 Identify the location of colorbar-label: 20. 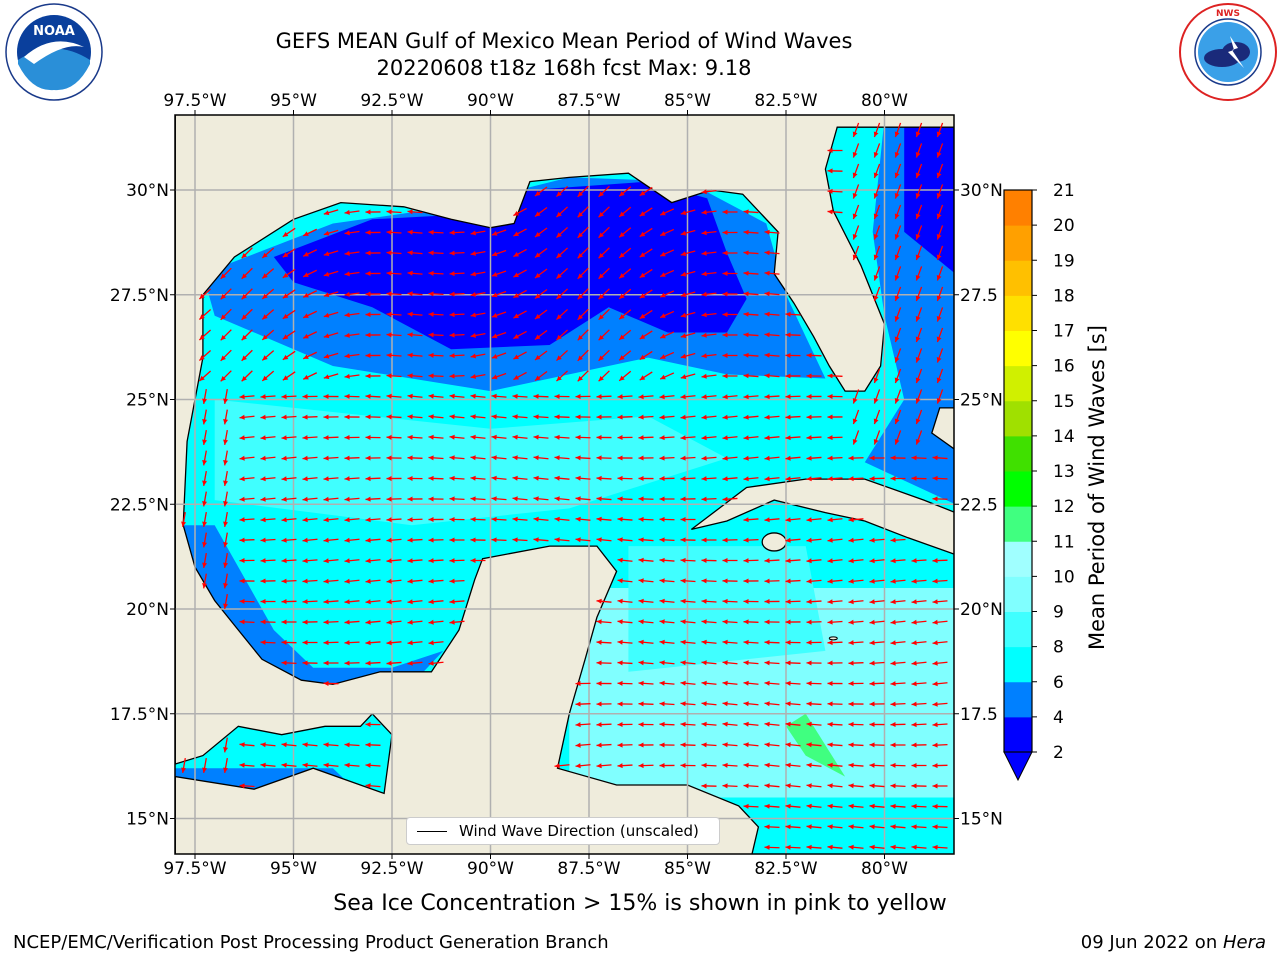
(1064, 226).